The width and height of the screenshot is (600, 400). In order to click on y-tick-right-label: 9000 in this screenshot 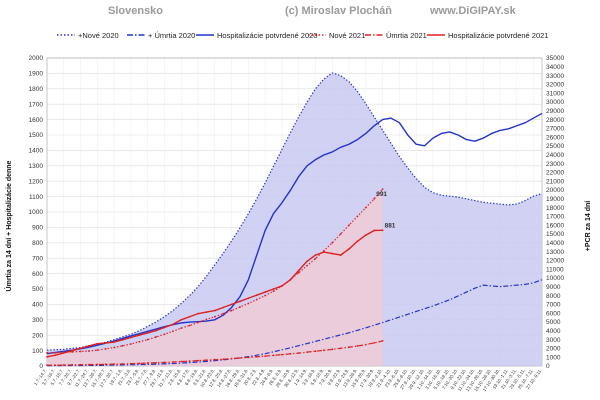, I will do `click(553, 287)`.